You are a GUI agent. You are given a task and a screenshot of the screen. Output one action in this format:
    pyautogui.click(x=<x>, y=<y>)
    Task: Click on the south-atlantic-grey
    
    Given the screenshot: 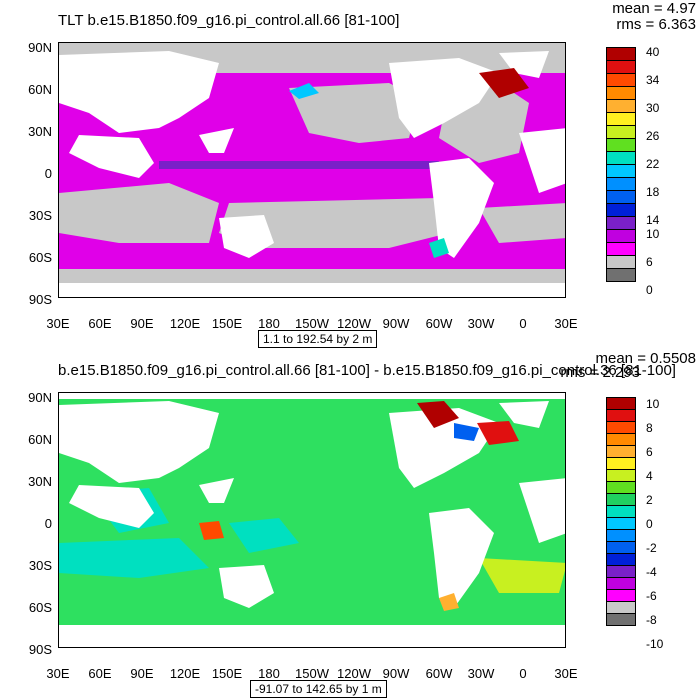 What is the action you would take?
    pyautogui.click(x=522, y=223)
    